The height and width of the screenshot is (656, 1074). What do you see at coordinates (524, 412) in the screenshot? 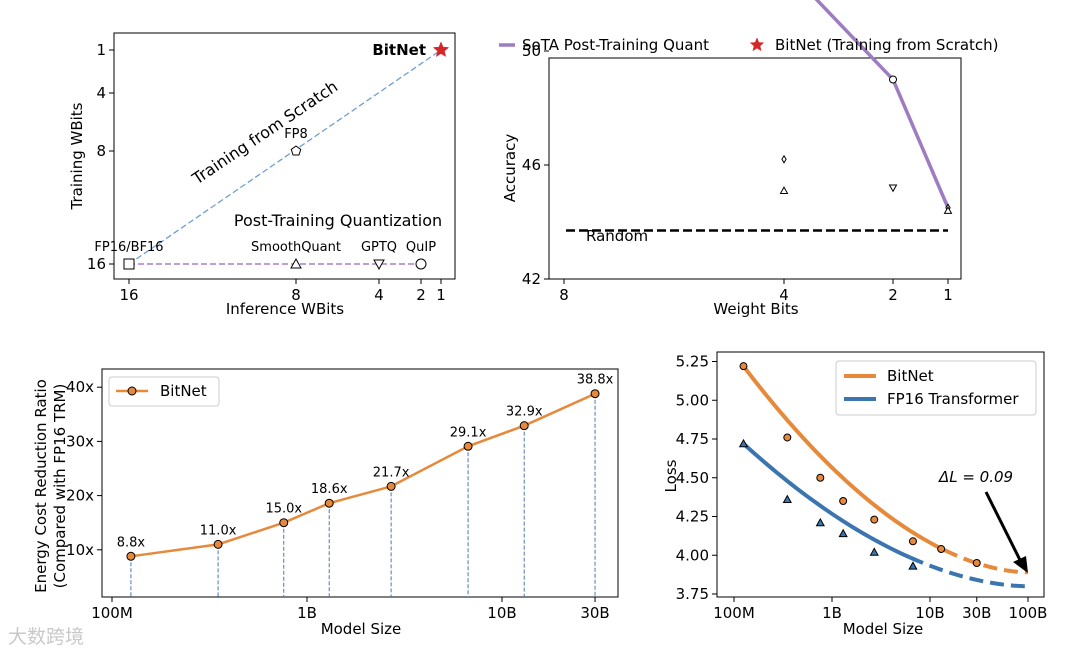
I see `value-label: 32.9x` at bounding box center [524, 412].